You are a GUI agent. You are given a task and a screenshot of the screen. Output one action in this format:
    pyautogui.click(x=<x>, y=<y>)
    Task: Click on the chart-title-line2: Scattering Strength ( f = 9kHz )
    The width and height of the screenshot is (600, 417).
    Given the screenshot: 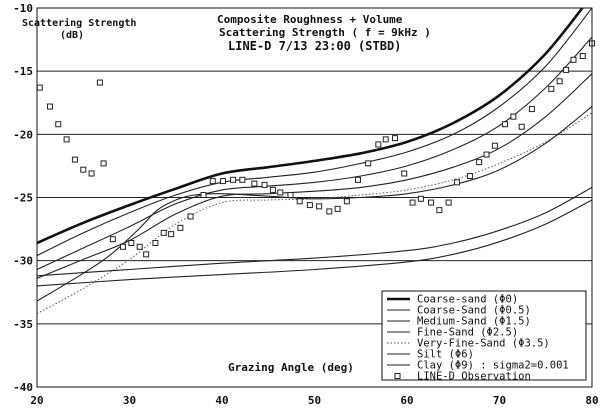 What is the action you would take?
    pyautogui.click(x=325, y=32)
    